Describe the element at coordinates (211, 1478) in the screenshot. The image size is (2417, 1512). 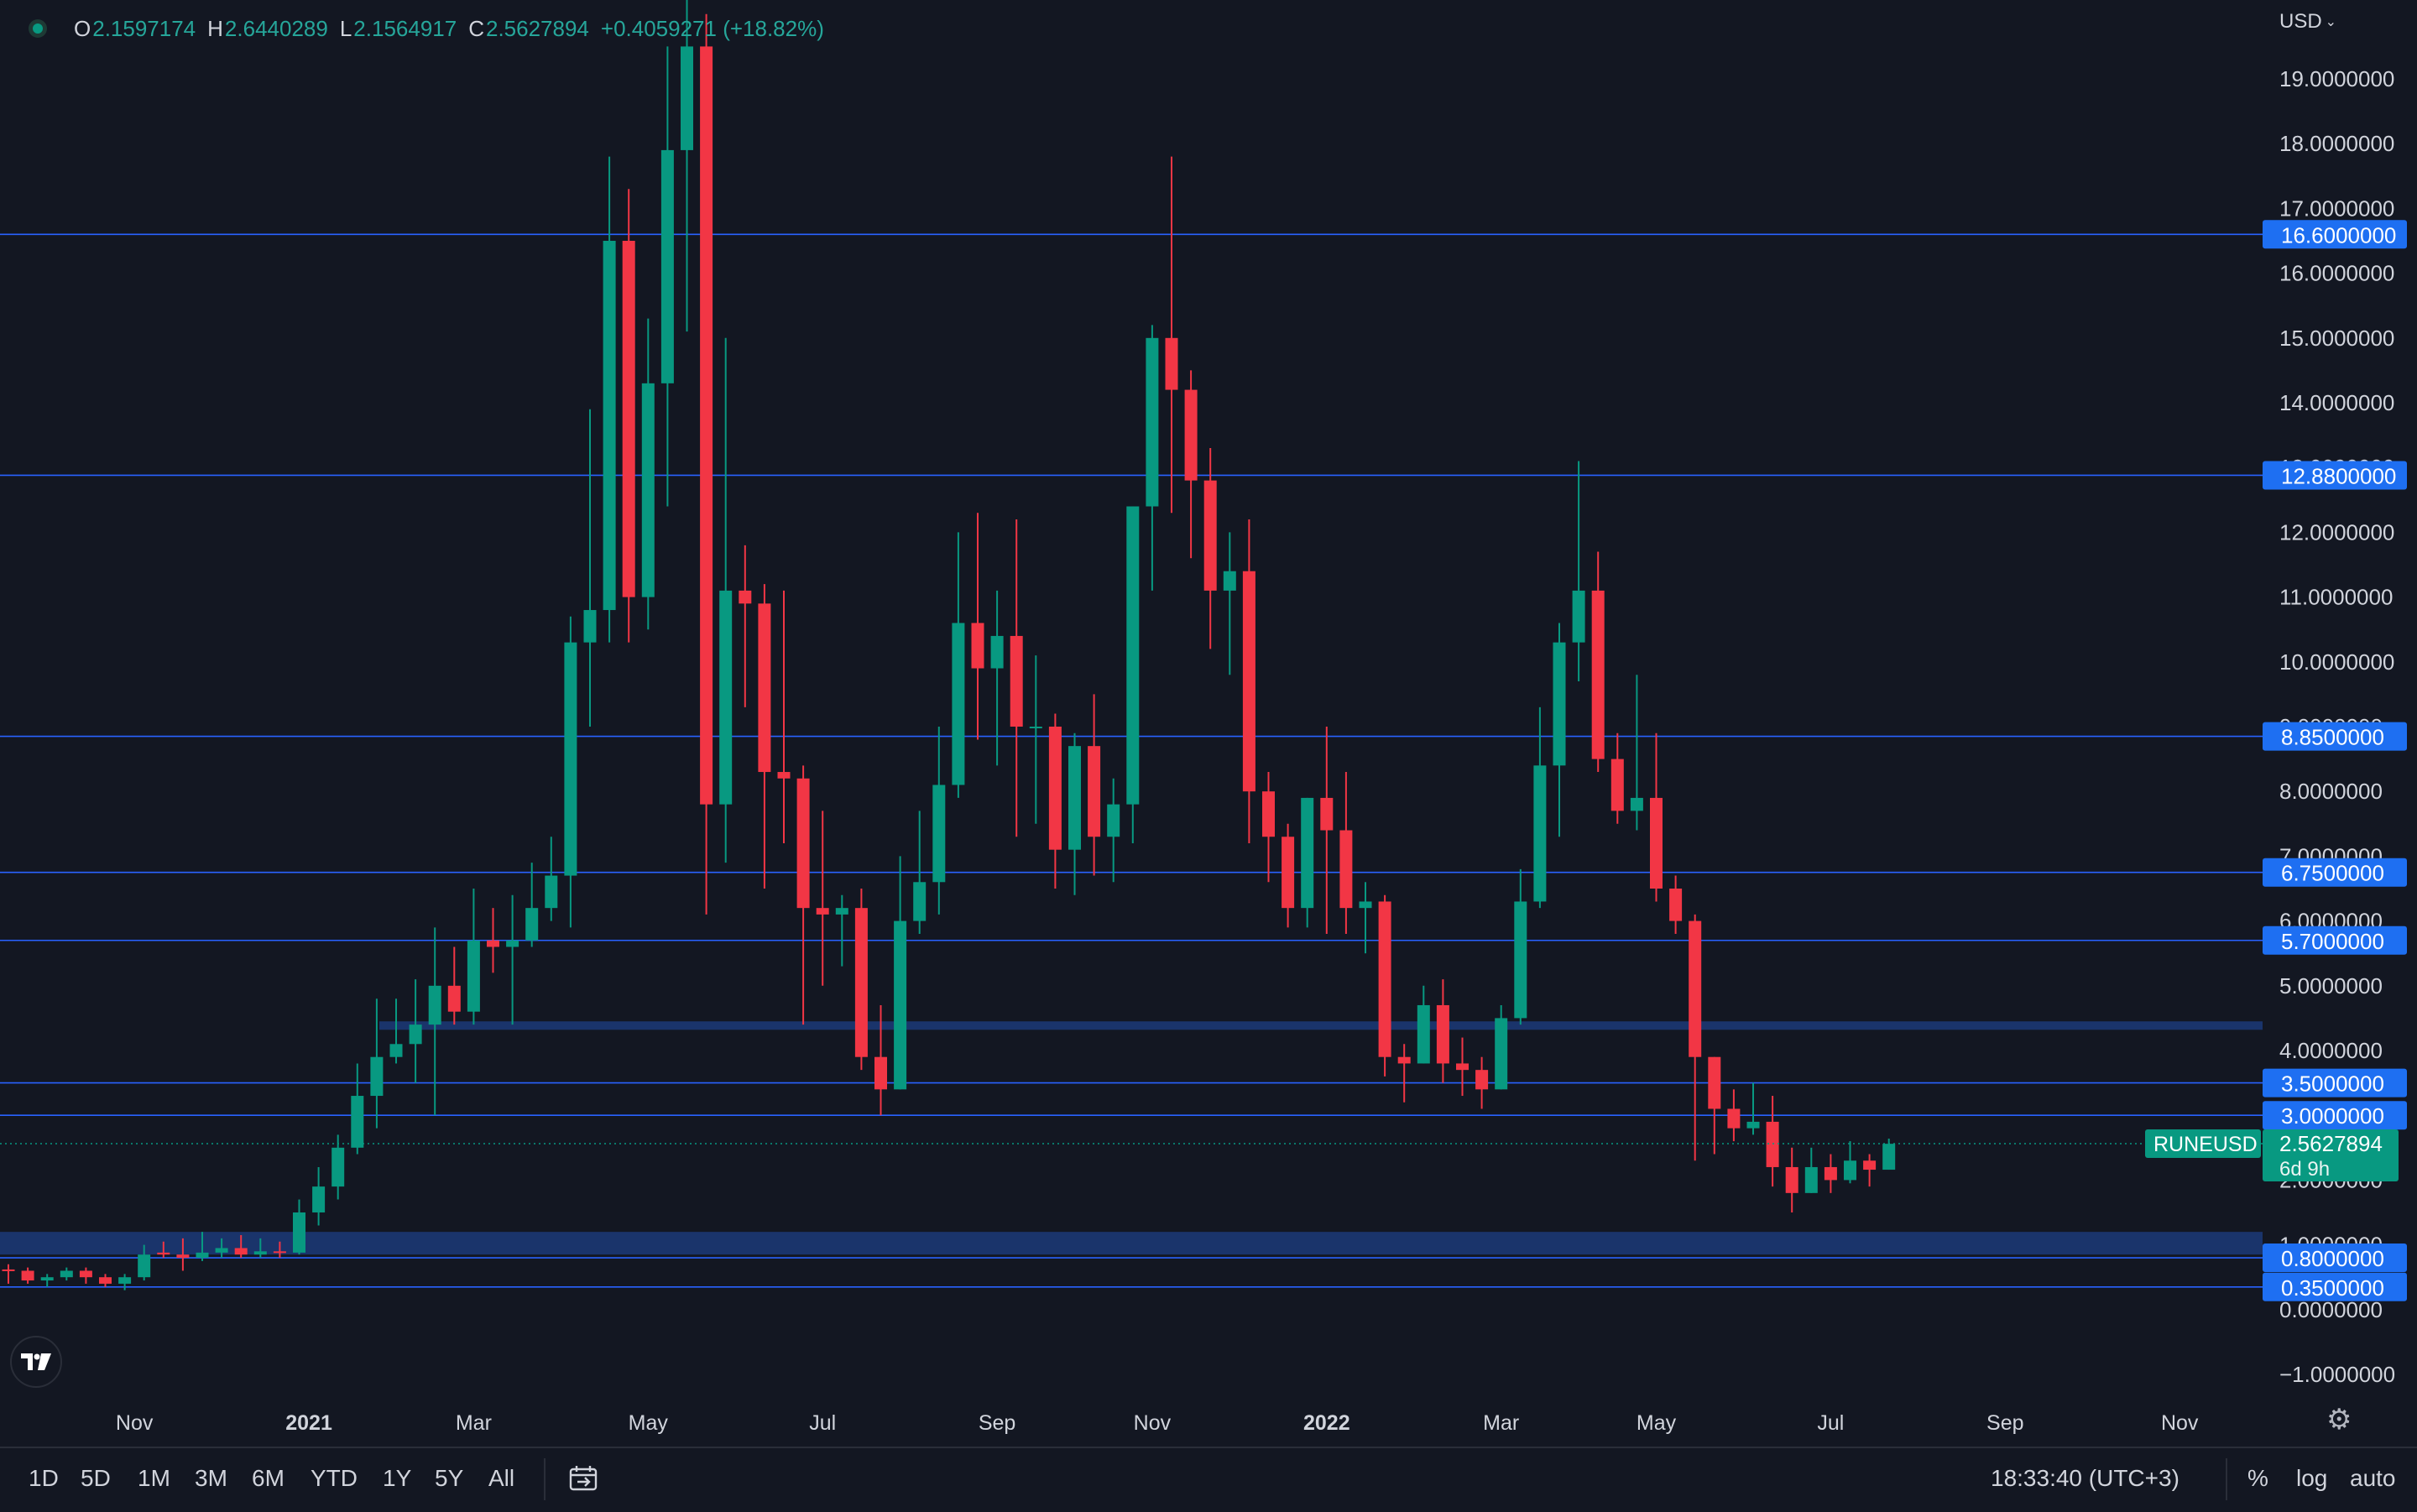
I see `range-3m-button: 3M` at that location.